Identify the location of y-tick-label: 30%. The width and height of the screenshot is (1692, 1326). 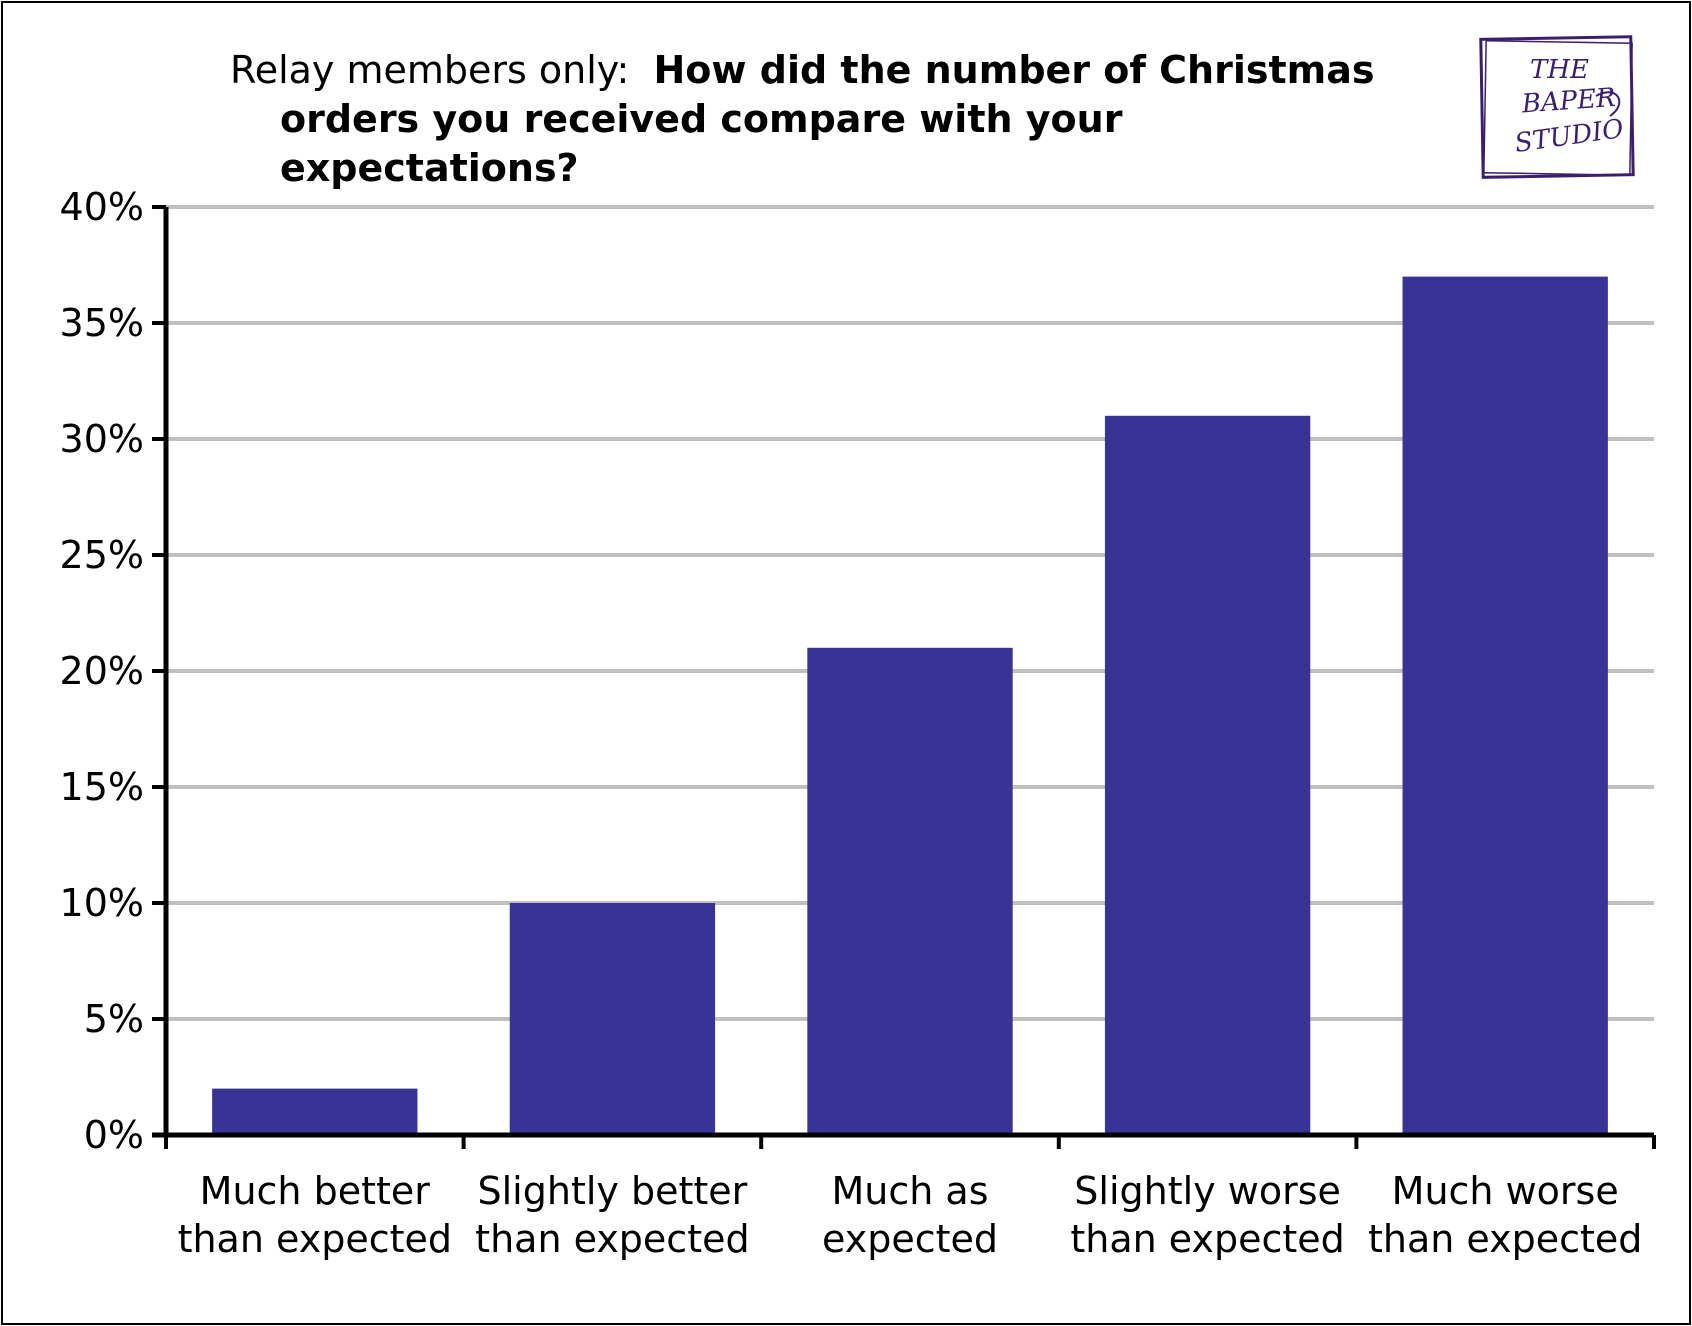
(102, 439).